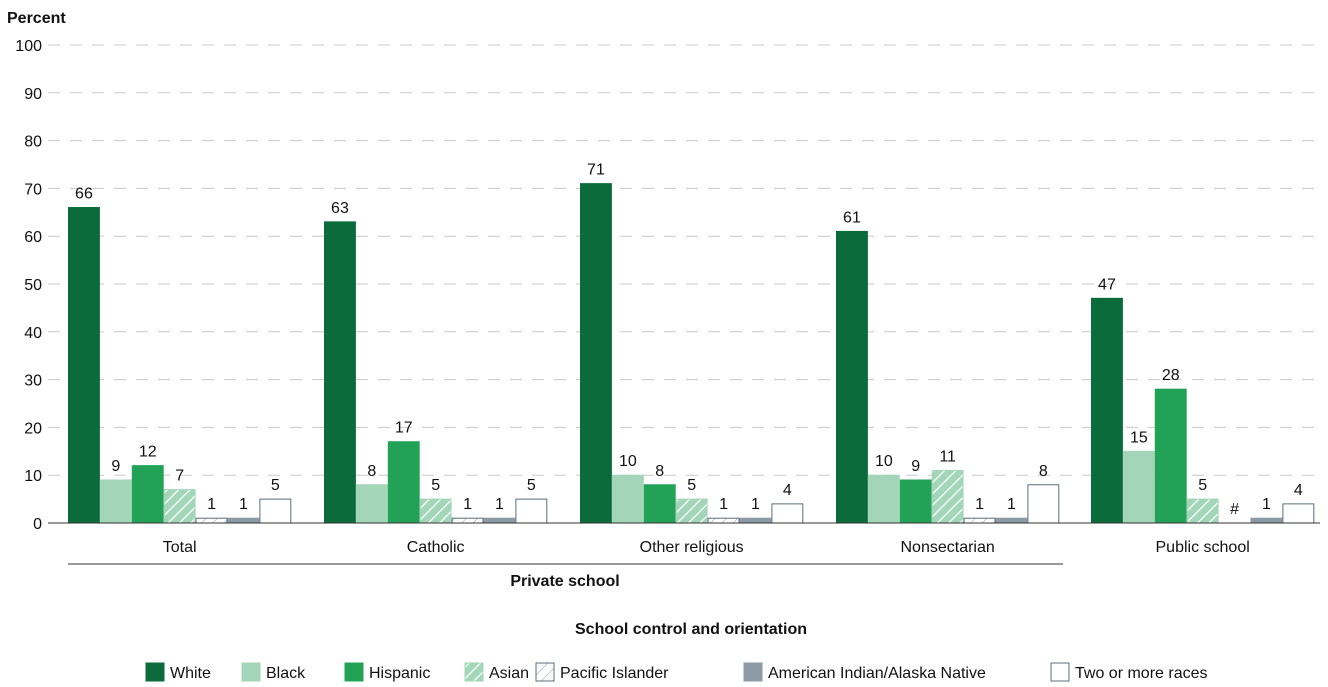  What do you see at coordinates (474, 672) in the screenshot?
I see `legend-swatch-asian` at bounding box center [474, 672].